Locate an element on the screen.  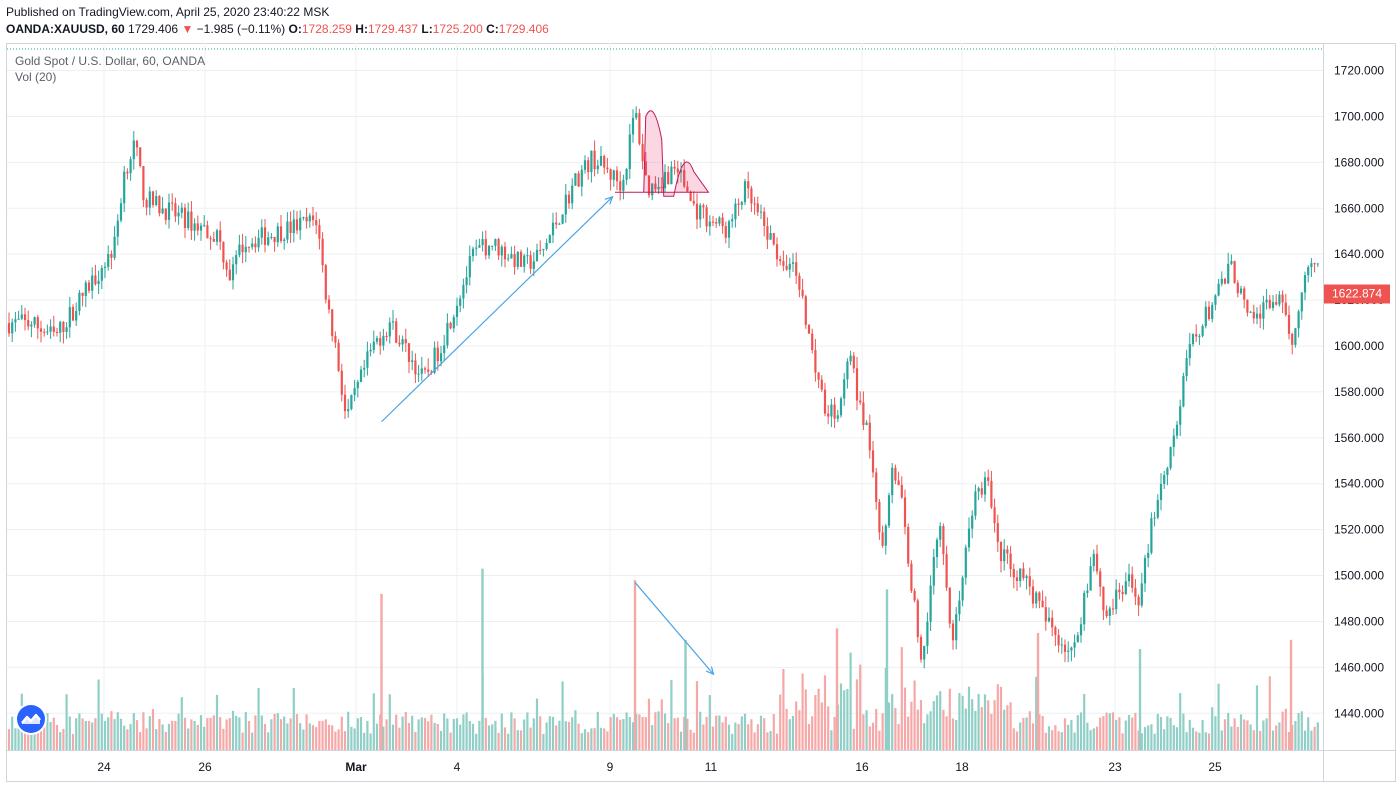
y-tick-label: 1540.000 is located at coordinates (1359, 484).